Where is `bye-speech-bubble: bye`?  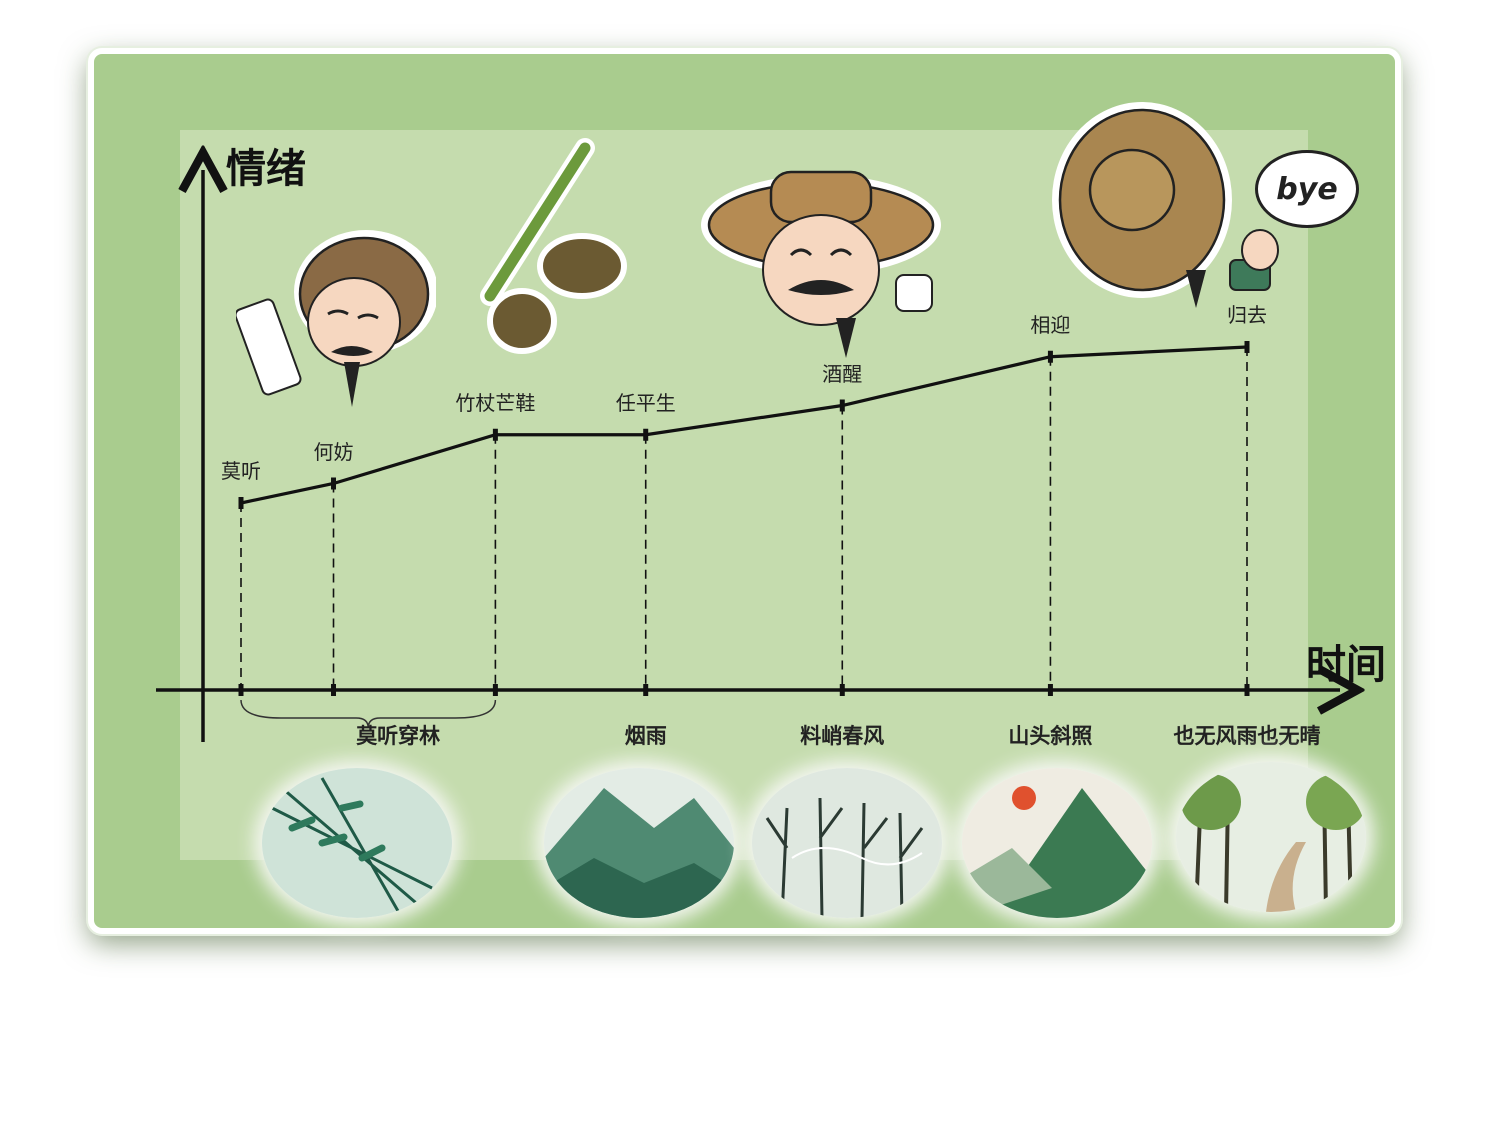 bye-speech-bubble: bye is located at coordinates (1307, 189).